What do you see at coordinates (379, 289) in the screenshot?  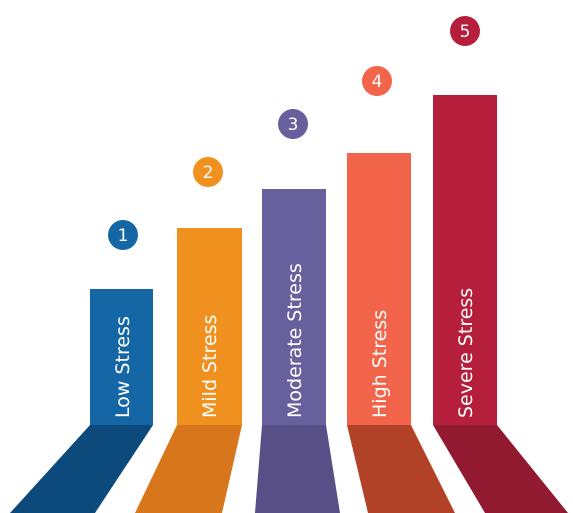 I see `step-4-bar` at bounding box center [379, 289].